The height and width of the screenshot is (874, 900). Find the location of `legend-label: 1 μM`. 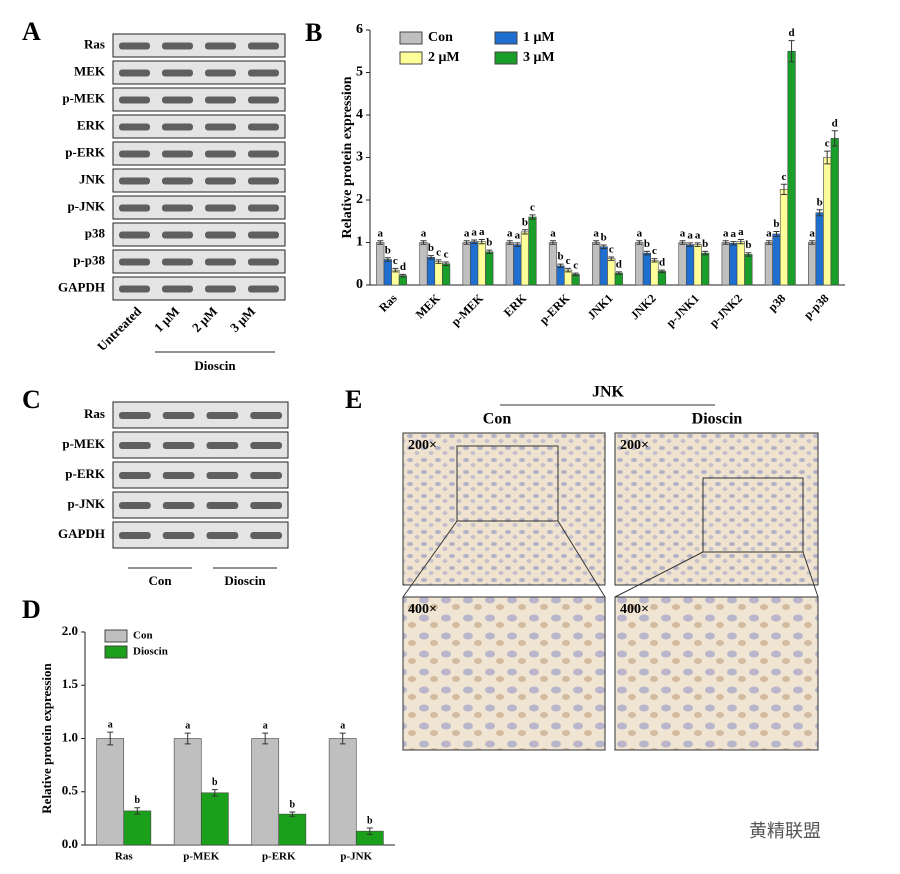

legend-label: 1 μM is located at coordinates (539, 37).